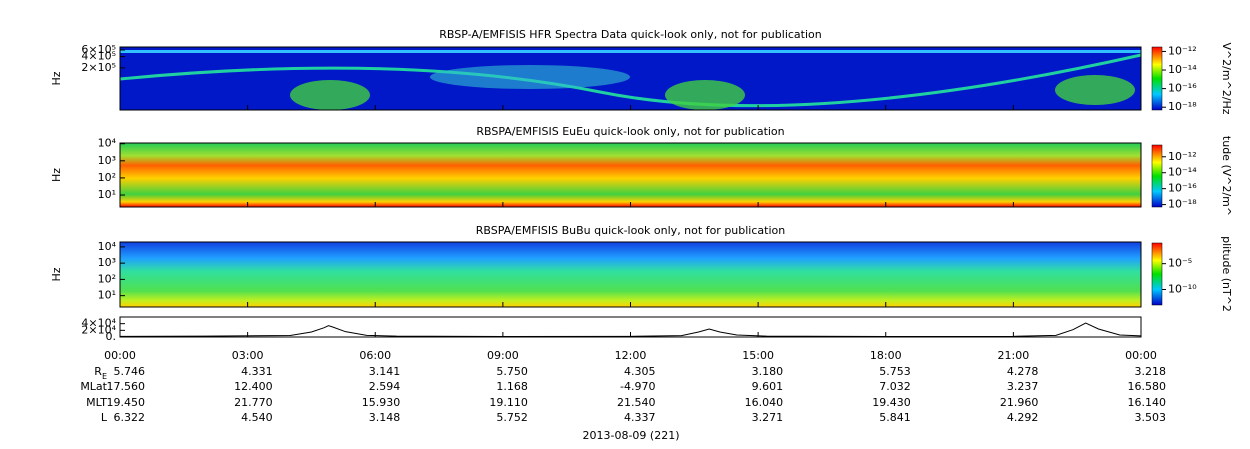  I want to click on ephemeris-value: 19.110, so click(508, 402).